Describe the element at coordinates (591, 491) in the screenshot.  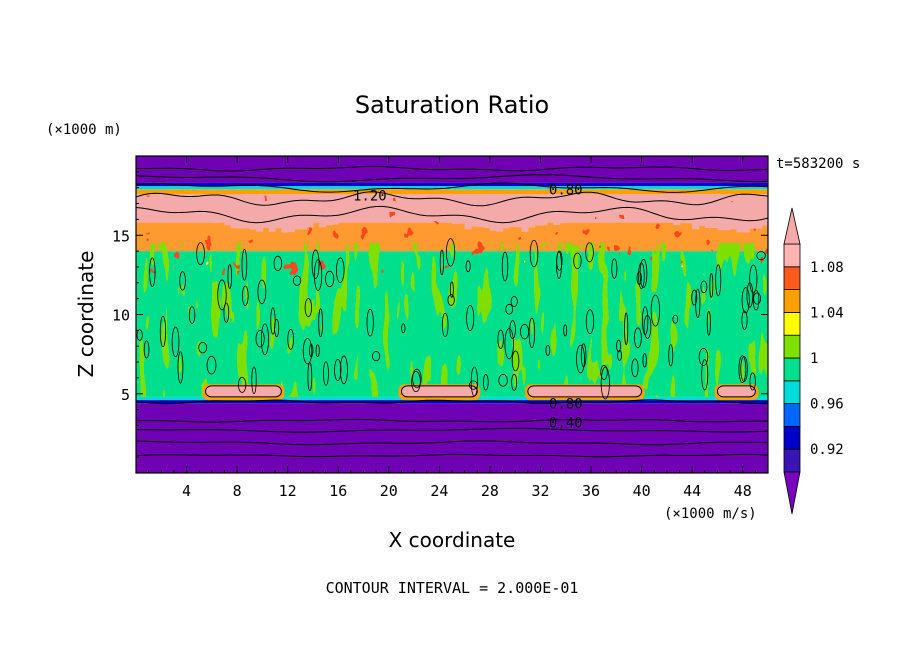
I see `x-tick-label: 36` at that location.